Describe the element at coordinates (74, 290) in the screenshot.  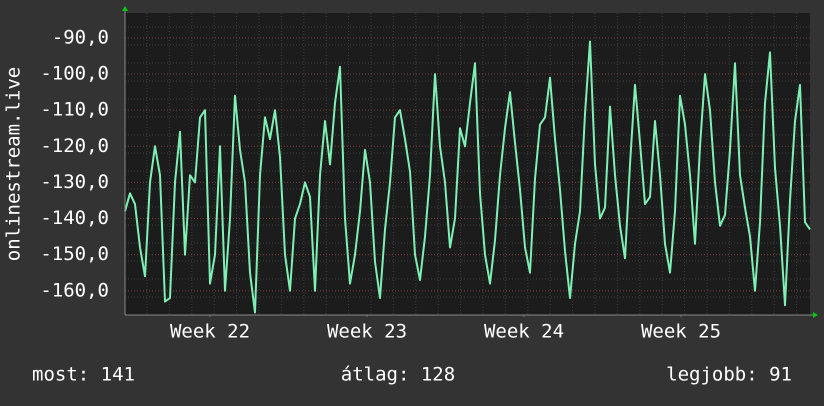
I see `y-tick-label: -160,0` at that location.